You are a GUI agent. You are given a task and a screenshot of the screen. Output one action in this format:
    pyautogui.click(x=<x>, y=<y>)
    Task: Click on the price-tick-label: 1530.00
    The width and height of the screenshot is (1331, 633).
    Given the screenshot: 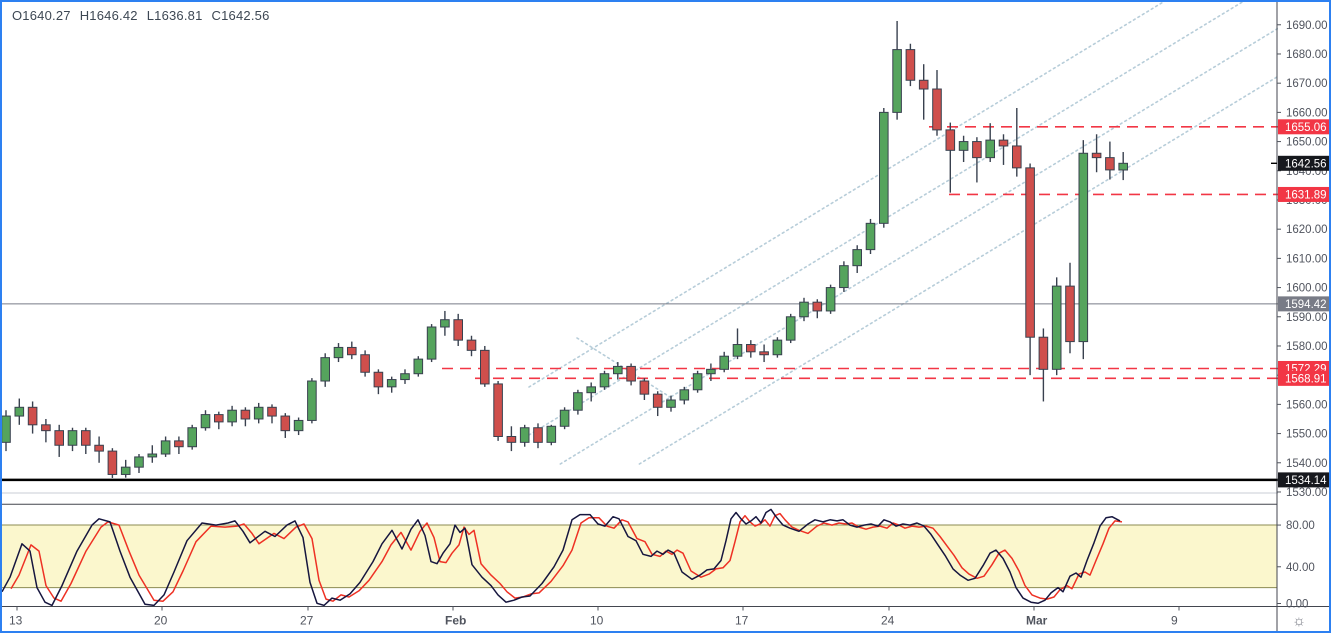 What is the action you would take?
    pyautogui.click(x=1307, y=493)
    